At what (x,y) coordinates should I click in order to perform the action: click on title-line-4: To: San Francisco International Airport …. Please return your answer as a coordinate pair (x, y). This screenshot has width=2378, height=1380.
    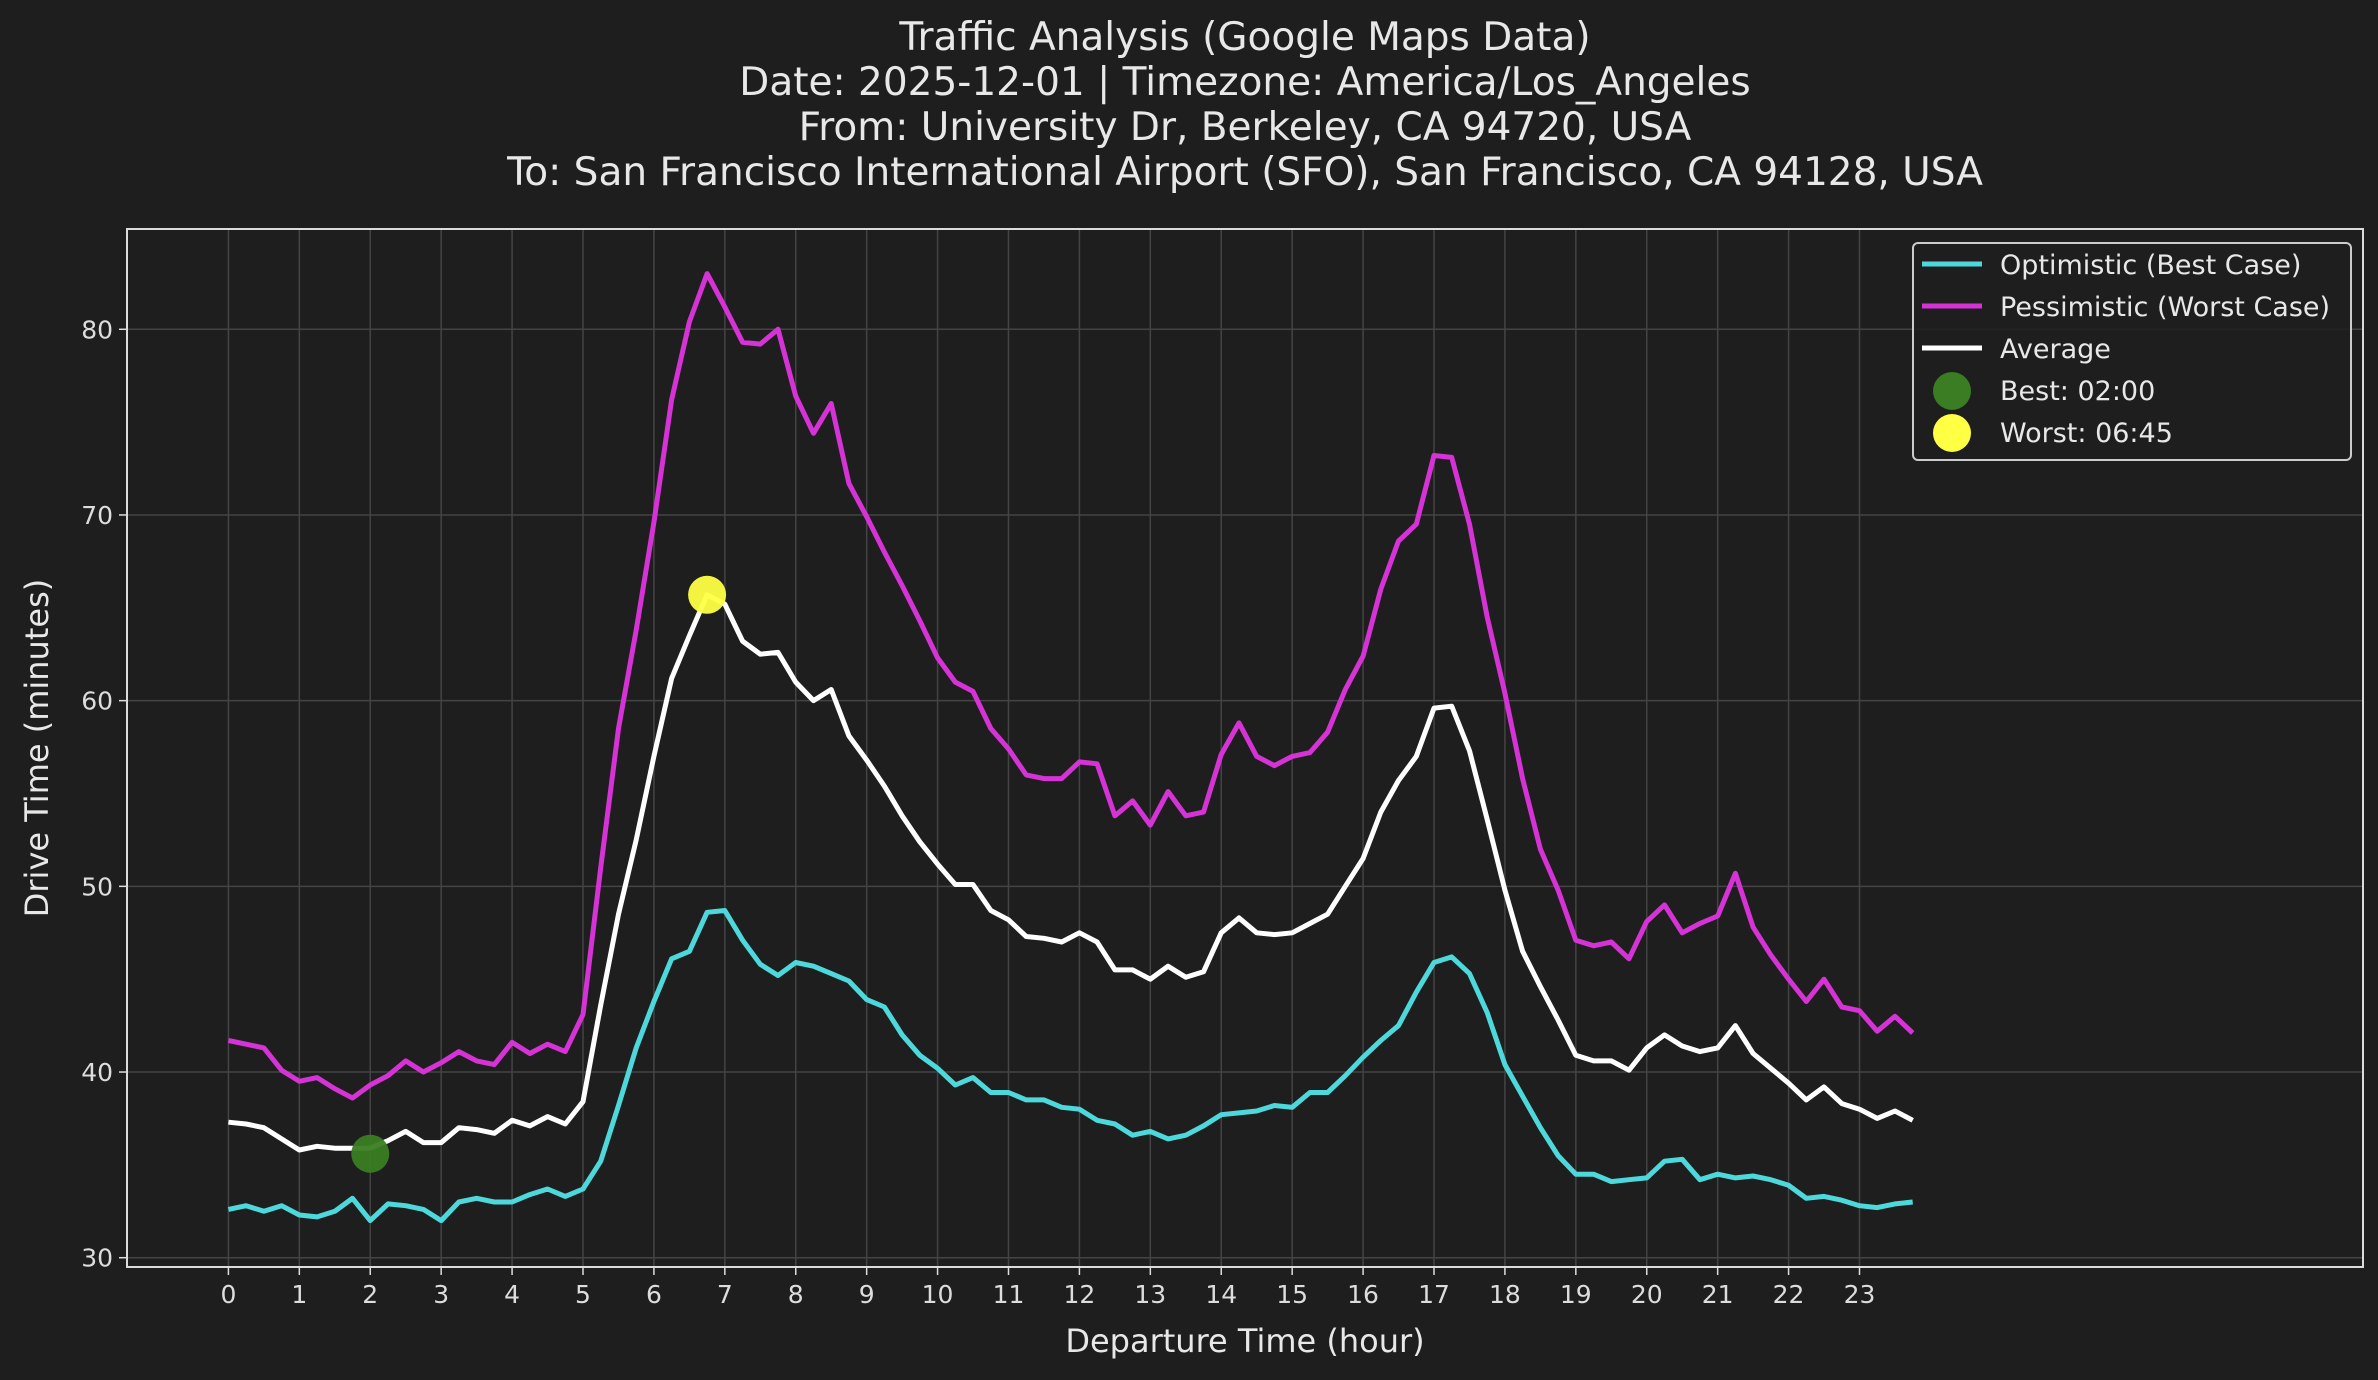
    Looking at the image, I should click on (1244, 172).